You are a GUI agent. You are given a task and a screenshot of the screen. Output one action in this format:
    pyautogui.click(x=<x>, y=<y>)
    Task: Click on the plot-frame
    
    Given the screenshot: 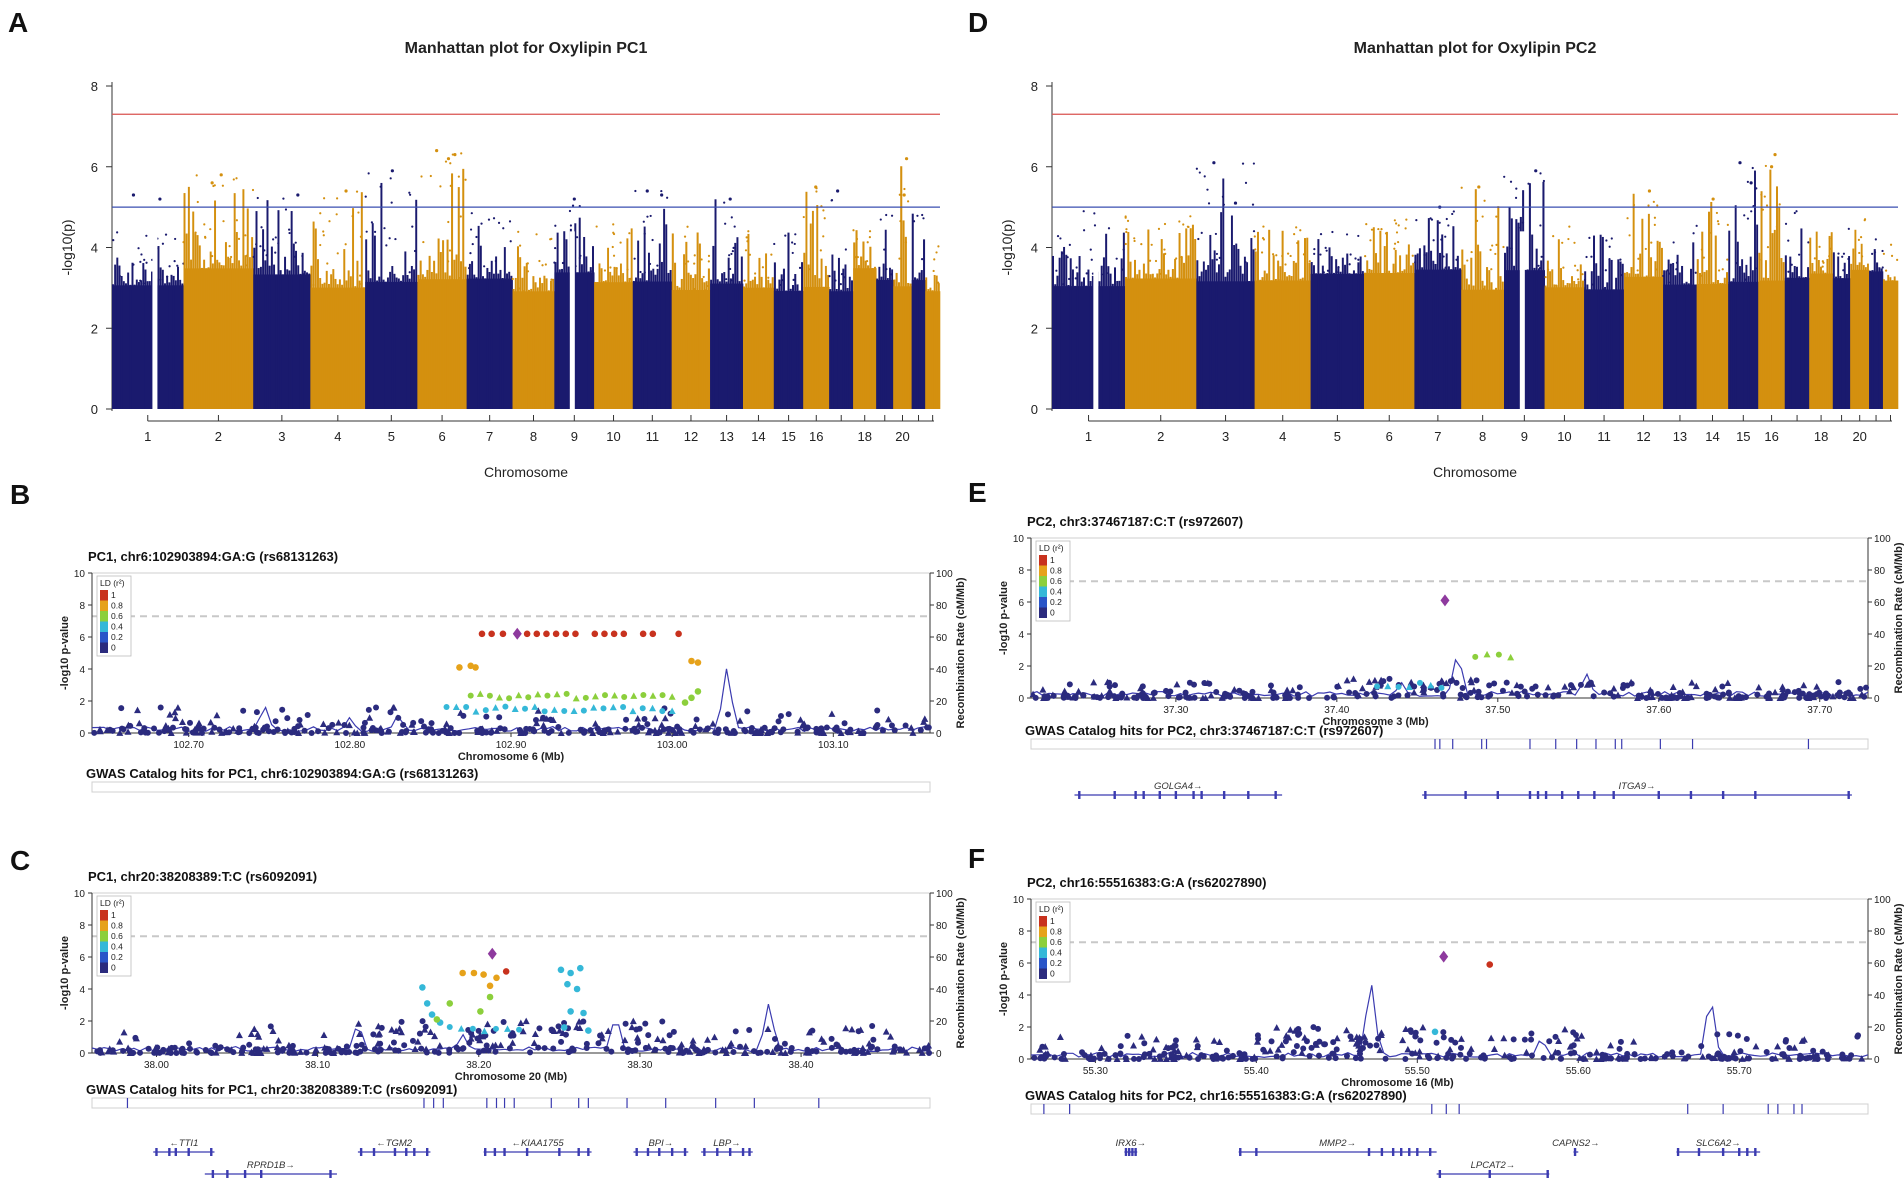 What is the action you would take?
    pyautogui.click(x=511, y=653)
    